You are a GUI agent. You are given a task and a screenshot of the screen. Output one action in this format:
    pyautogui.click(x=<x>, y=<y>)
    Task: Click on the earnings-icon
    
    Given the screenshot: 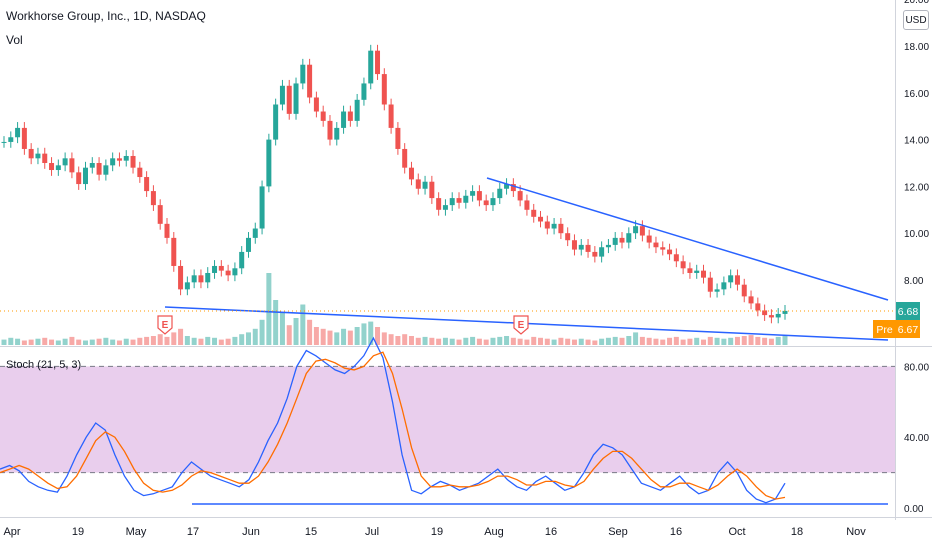 What is the action you would take?
    pyautogui.click(x=165, y=325)
    